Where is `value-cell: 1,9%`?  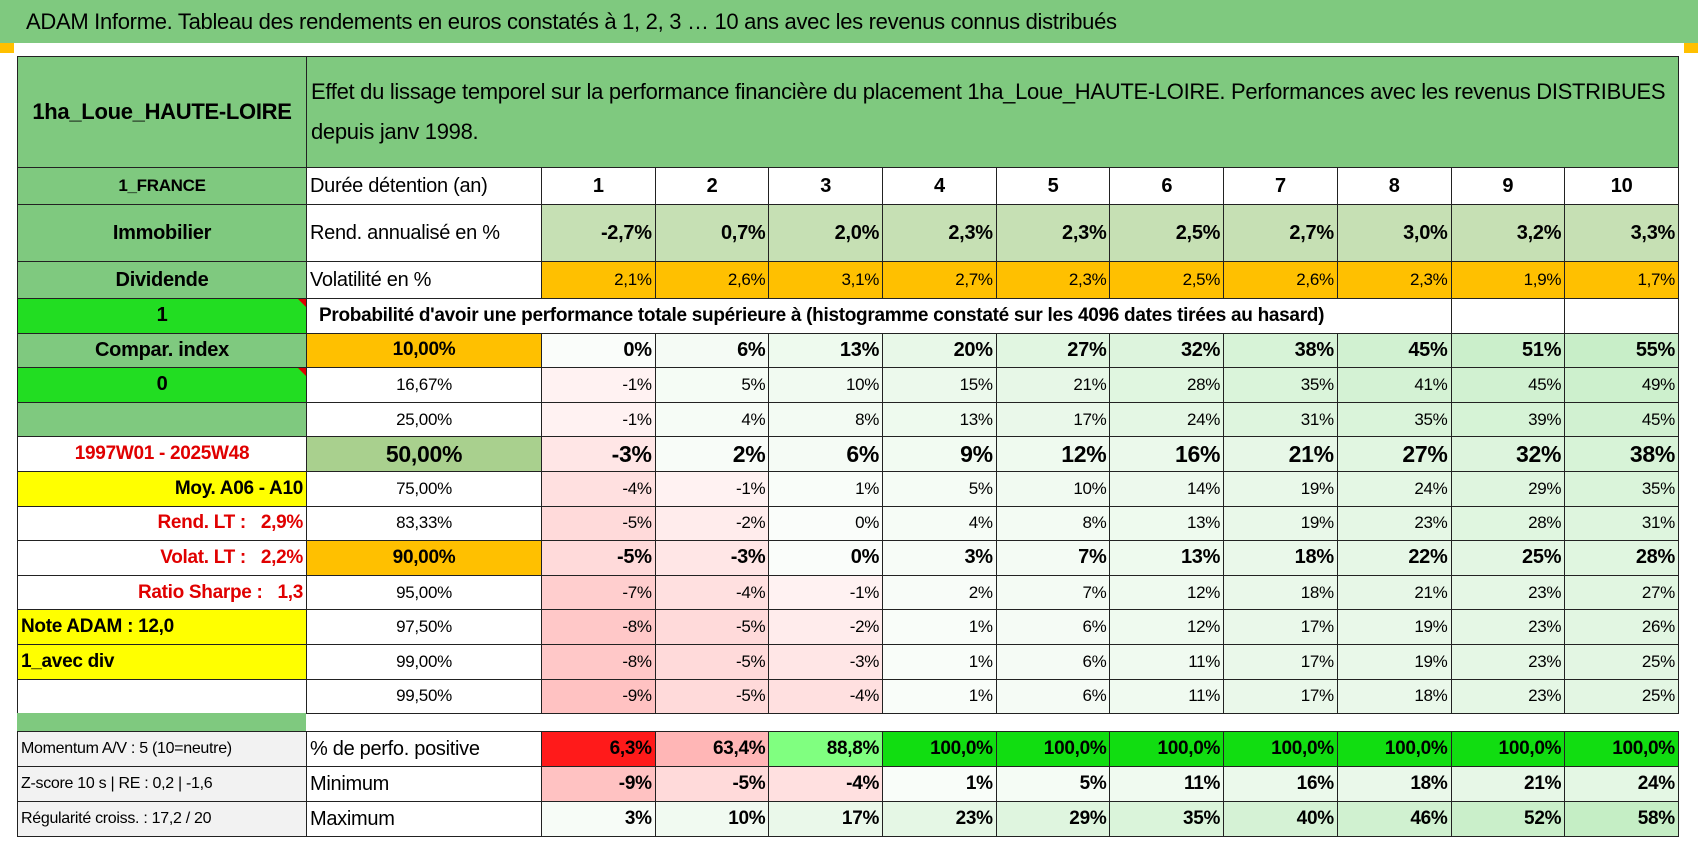
value-cell: 1,9% is located at coordinates (1508, 280).